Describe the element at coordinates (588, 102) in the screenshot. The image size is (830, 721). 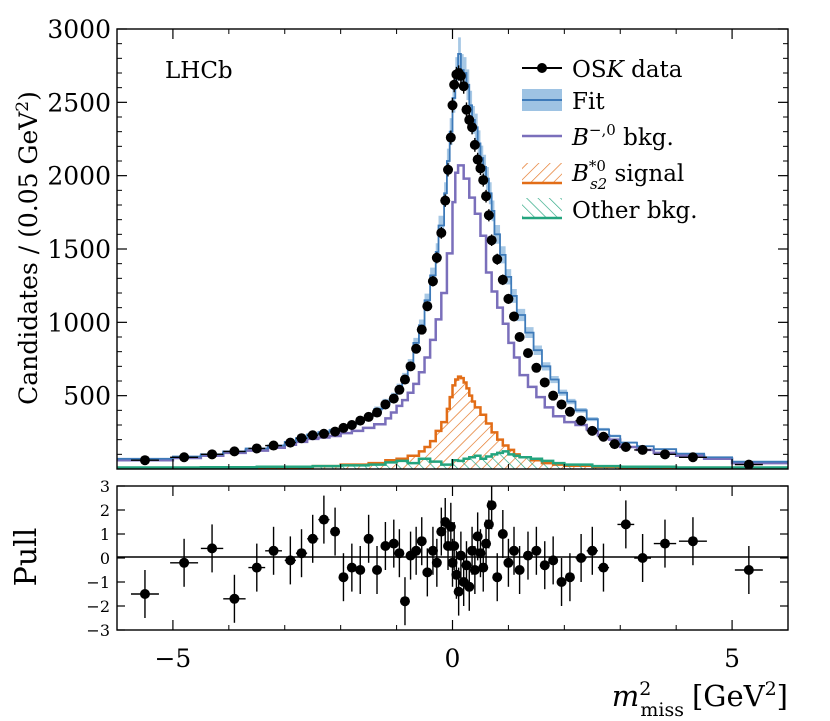
I see `legend-fit-label: Fit` at that location.